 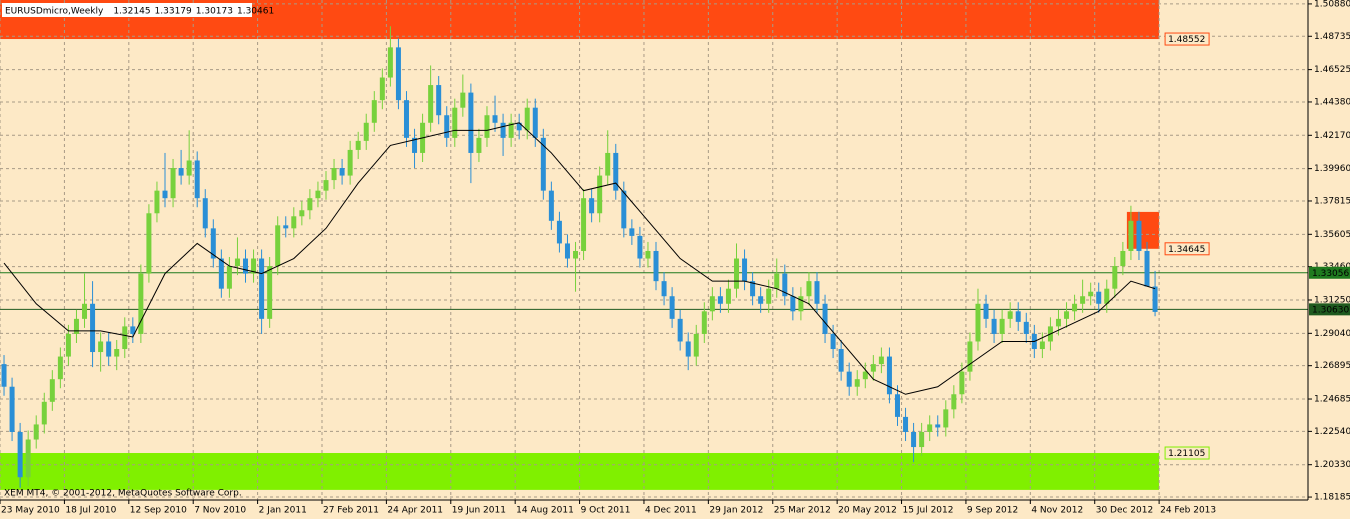 I want to click on x-tick-label: 29 Jan 2012, so click(x=736, y=511).